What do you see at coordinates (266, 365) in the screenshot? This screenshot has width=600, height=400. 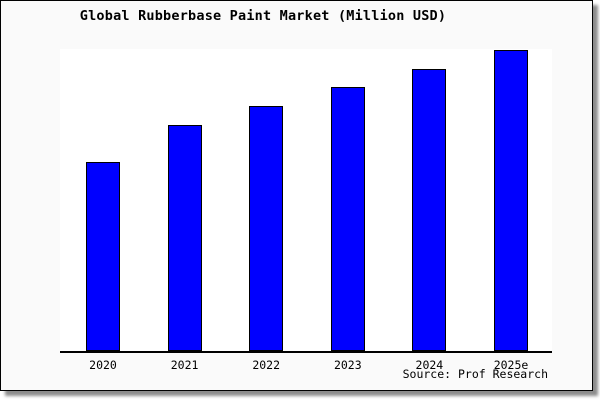 I see `x-tick-label-2022: 2022` at bounding box center [266, 365].